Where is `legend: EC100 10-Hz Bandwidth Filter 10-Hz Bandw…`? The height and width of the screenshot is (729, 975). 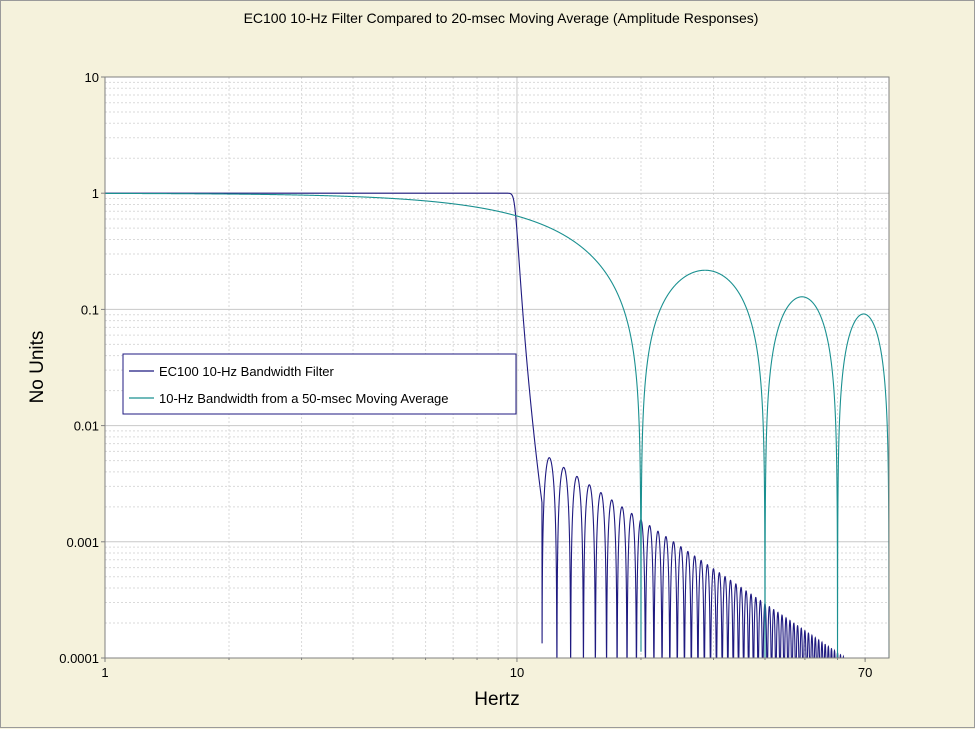
legend: EC100 10-Hz Bandwidth Filter 10-Hz Bandw… is located at coordinates (319, 384).